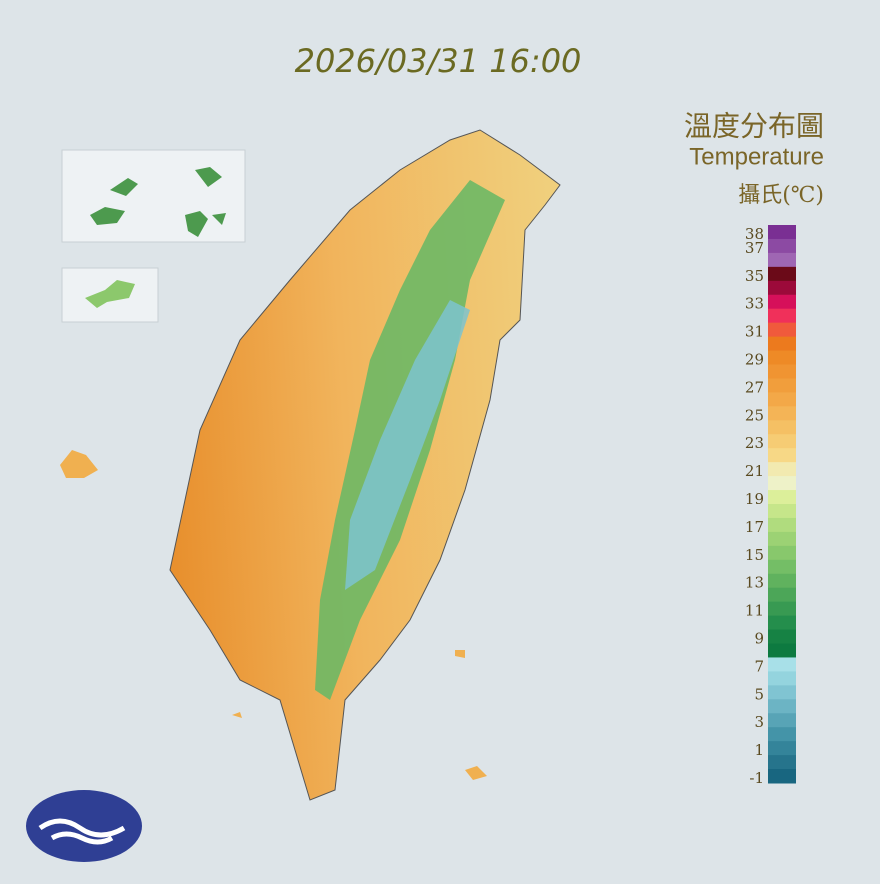  What do you see at coordinates (438, 61) in the screenshot?
I see `timestamp: 2026/03/31 16:00` at bounding box center [438, 61].